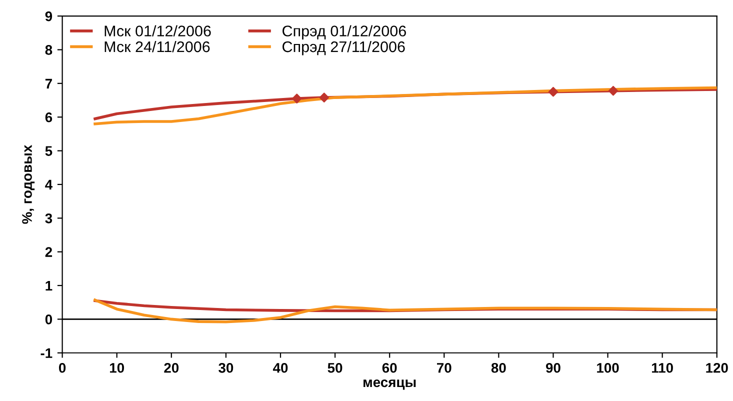  Describe the element at coordinates (48, 117) in the screenshot. I see `y-tick-label: 6` at that location.